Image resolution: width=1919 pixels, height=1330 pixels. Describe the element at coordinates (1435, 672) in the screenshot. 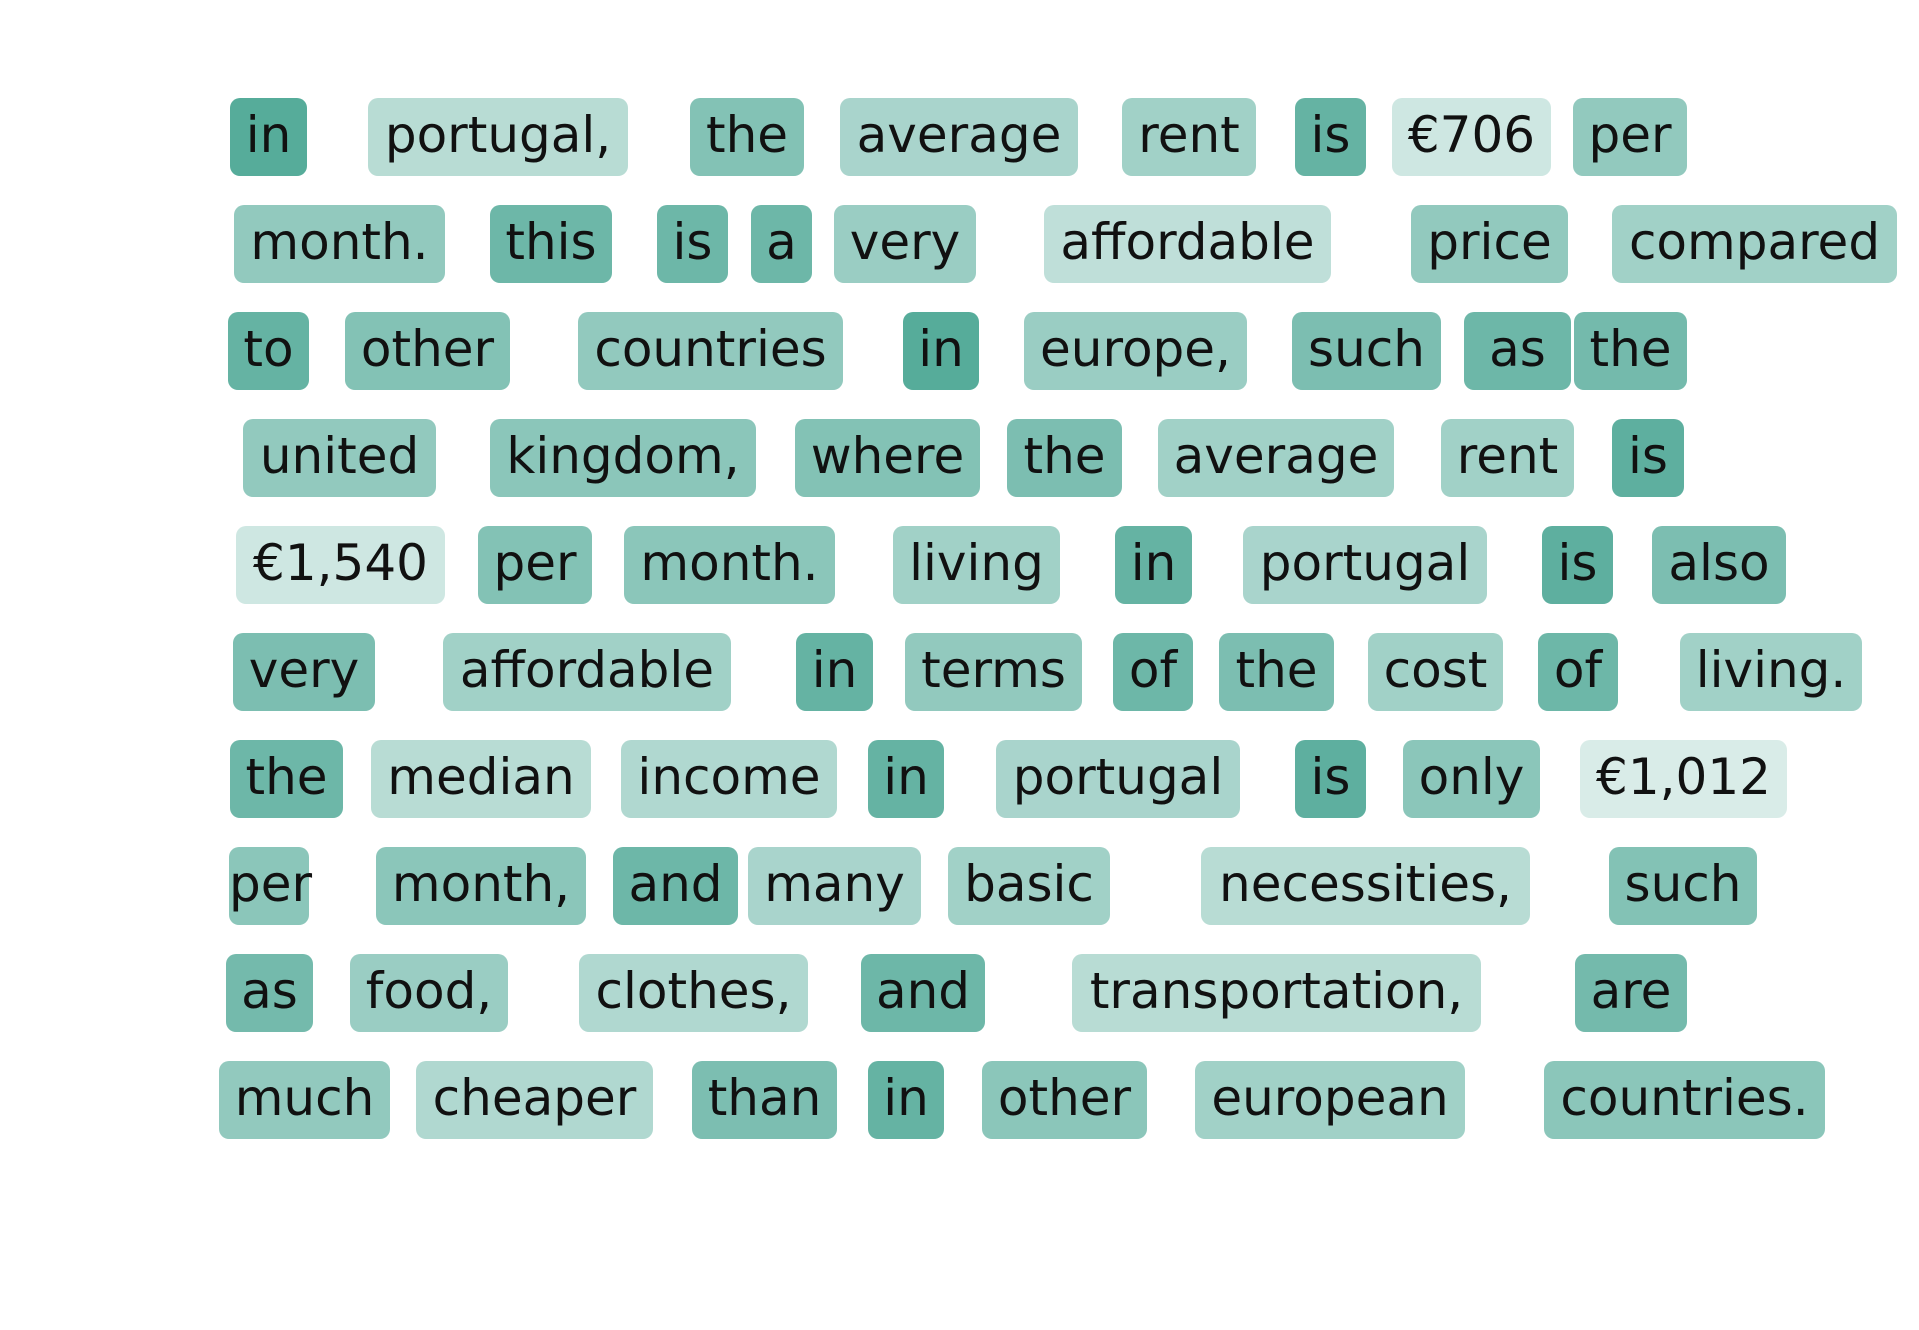

I see `token-chip: cost` at that location.